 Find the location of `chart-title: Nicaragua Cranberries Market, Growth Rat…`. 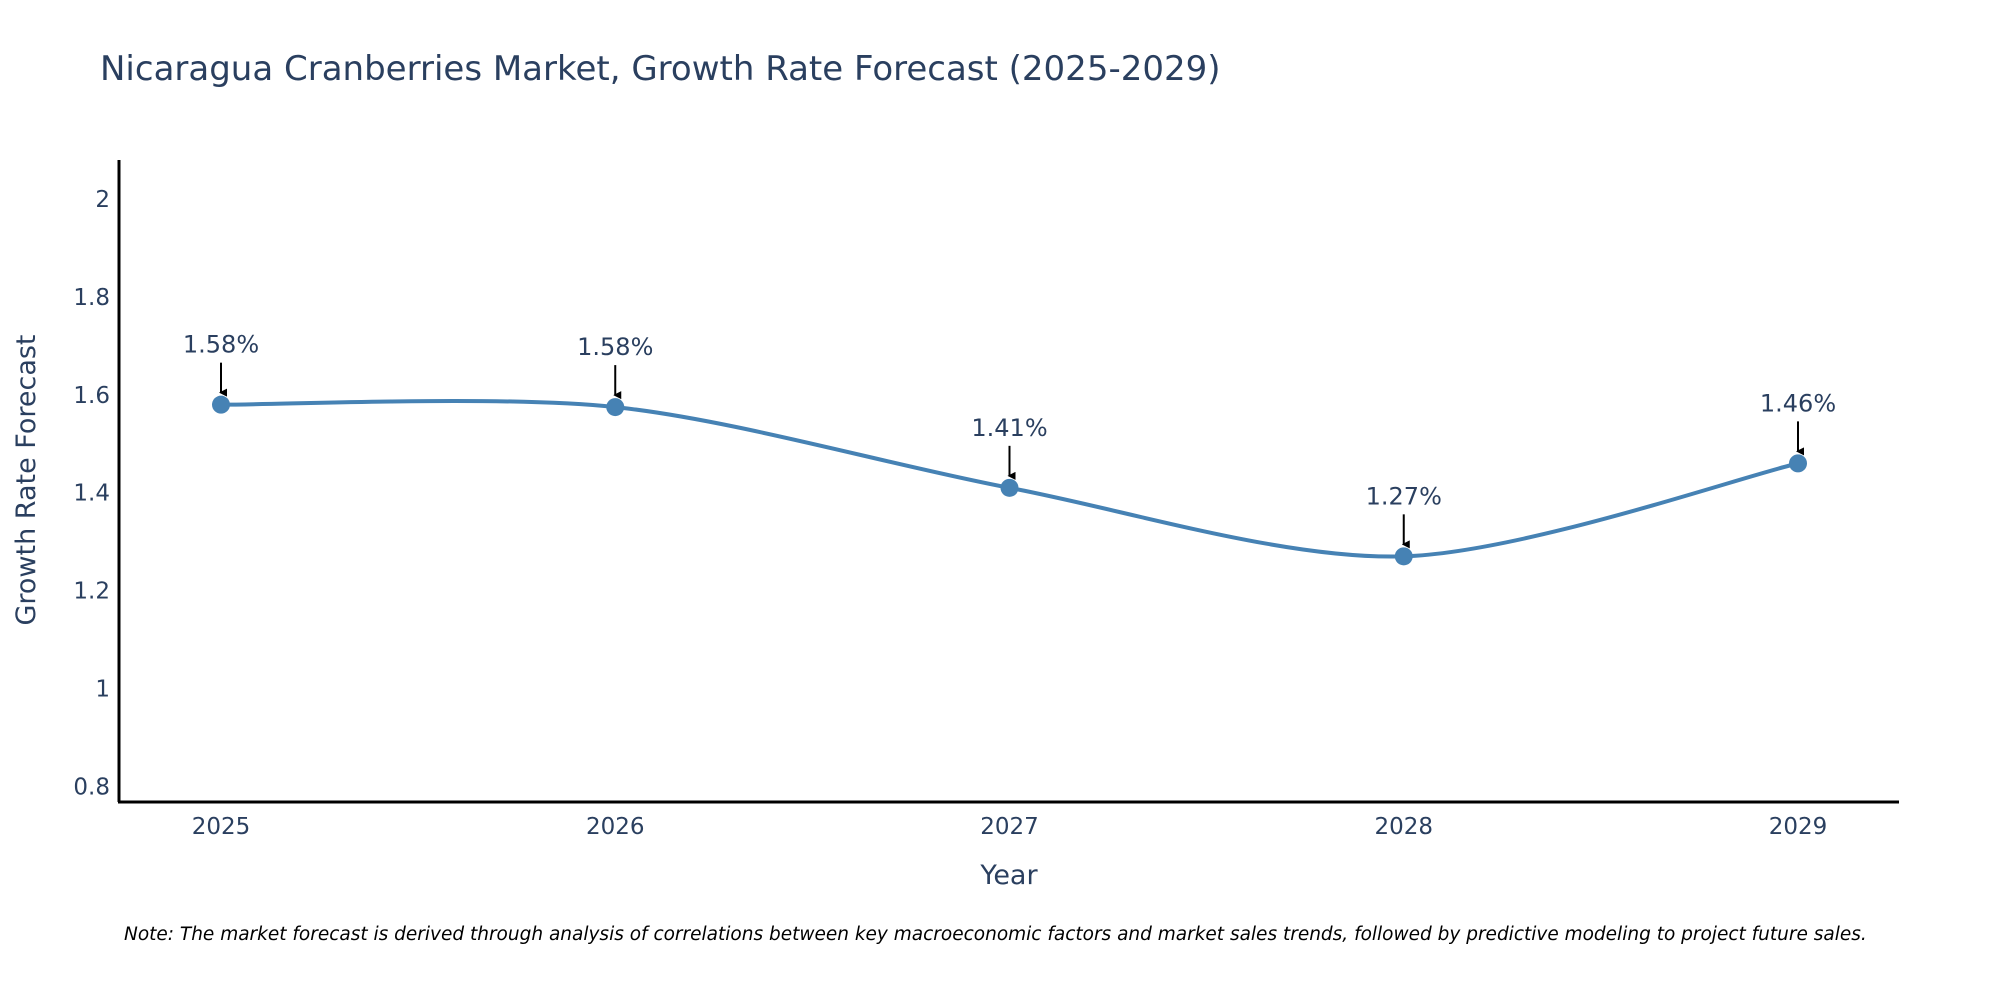

chart-title: Nicaragua Cranberries Market, Growth Rat… is located at coordinates (660, 69).